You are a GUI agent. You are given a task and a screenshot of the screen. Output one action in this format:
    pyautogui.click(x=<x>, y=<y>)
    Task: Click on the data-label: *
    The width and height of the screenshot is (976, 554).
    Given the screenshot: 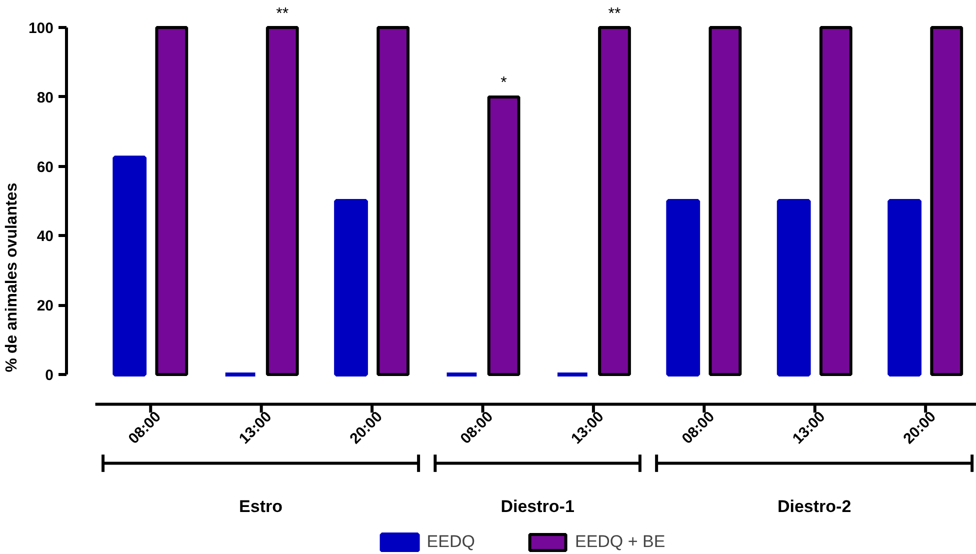 What is the action you would take?
    pyautogui.click(x=503, y=83)
    